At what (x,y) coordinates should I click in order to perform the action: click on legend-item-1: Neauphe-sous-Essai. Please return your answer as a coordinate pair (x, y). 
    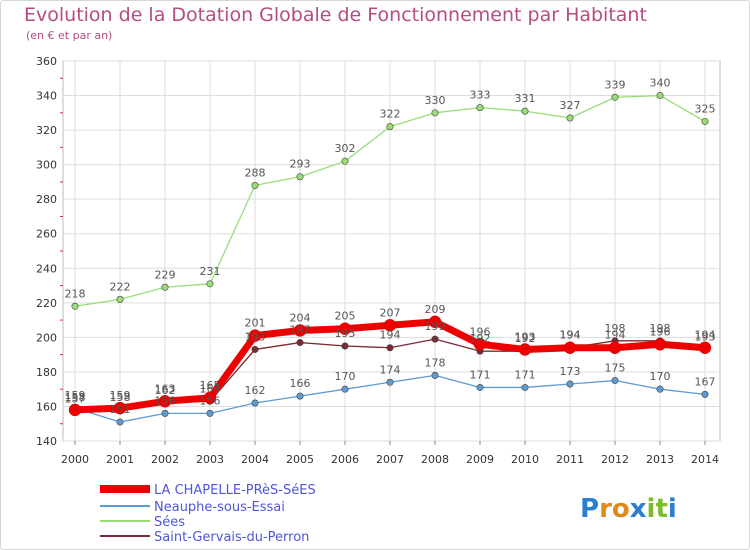
    Looking at the image, I should click on (192, 507).